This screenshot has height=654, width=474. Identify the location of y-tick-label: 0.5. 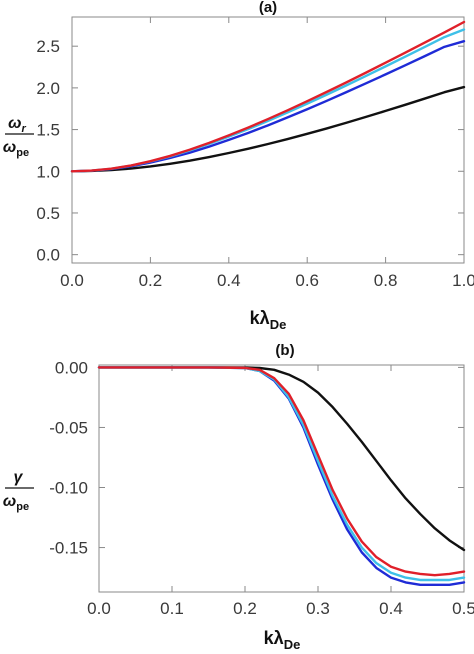
(48, 213).